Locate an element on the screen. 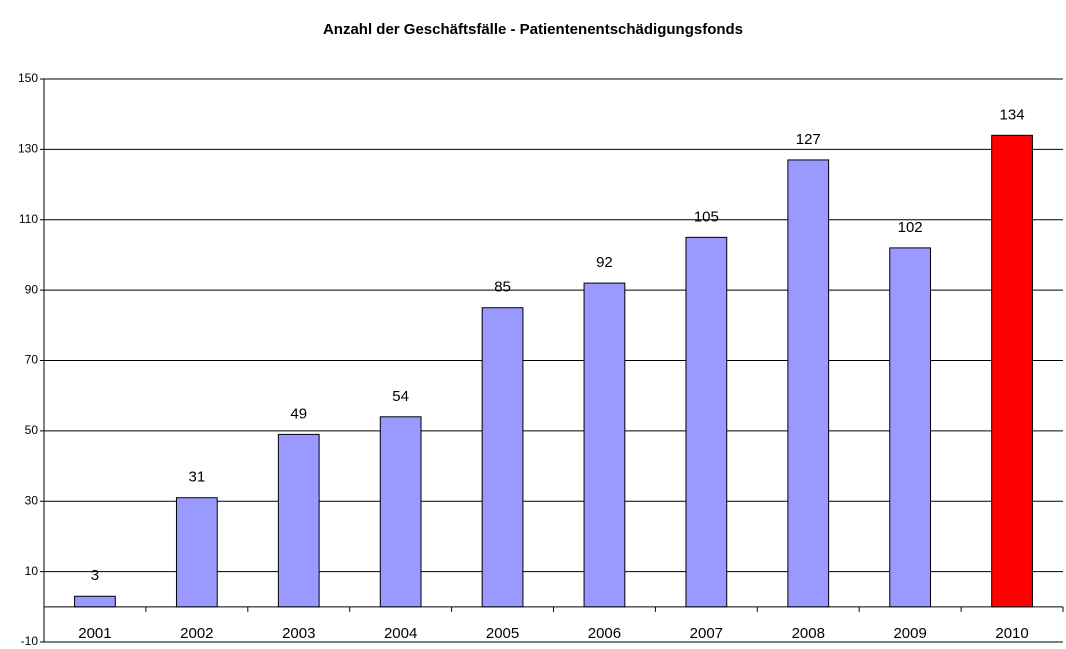  x-tick-label: 2009 is located at coordinates (909, 633).